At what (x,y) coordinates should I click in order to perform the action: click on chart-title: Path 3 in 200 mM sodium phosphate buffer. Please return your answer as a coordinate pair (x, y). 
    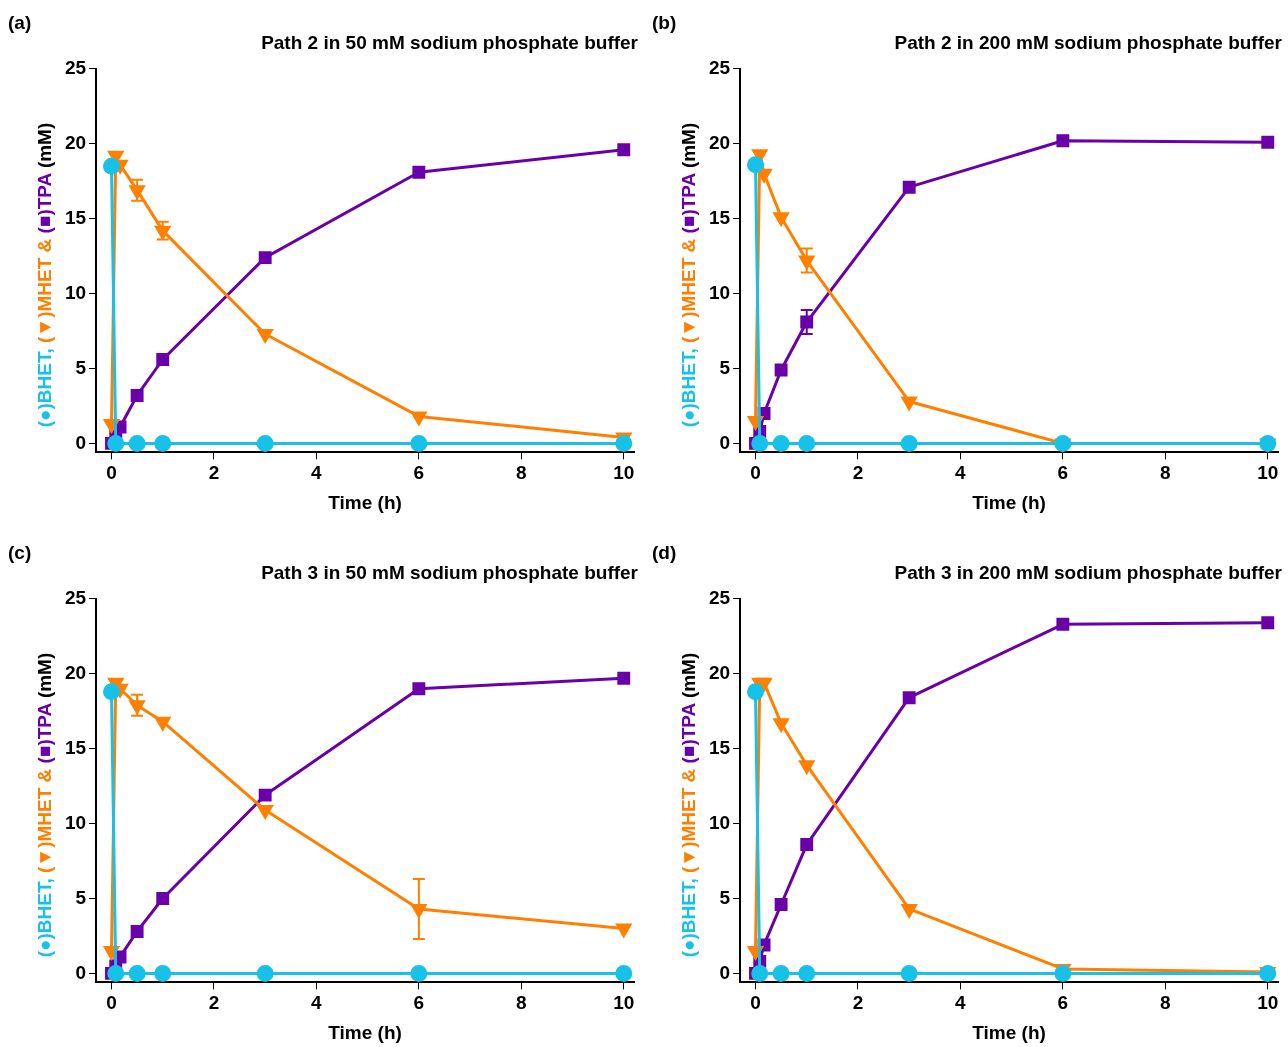
    Looking at the image, I should click on (1088, 572).